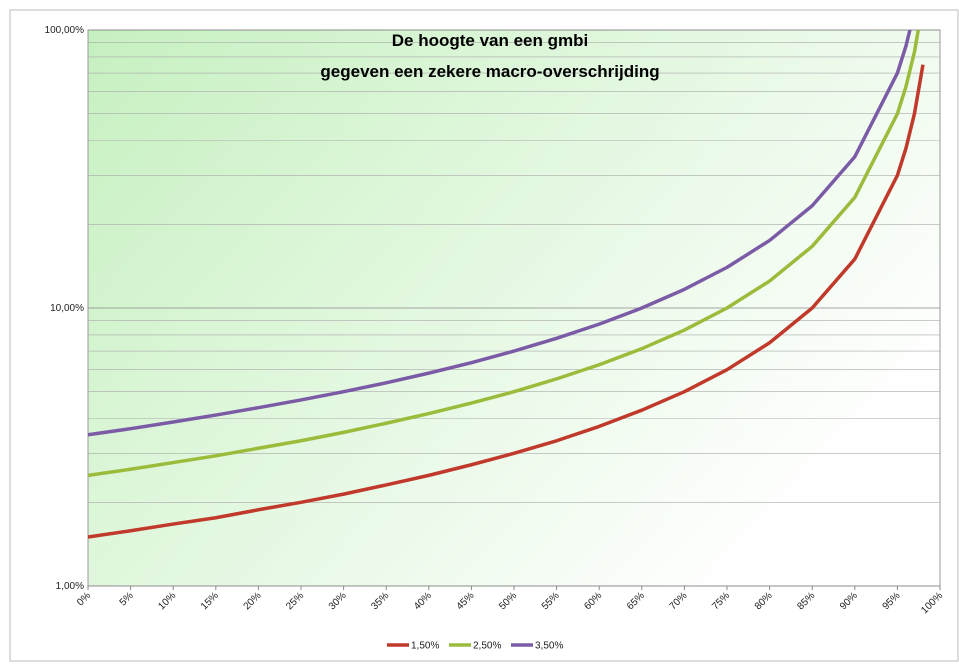 The height and width of the screenshot is (667, 959). Describe the element at coordinates (551, 601) in the screenshot. I see `x-tick-label: 55%` at that location.